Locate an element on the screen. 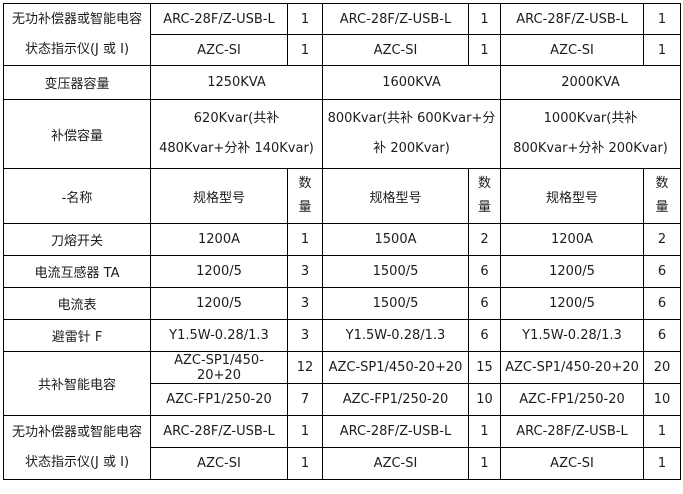  value-cell: 1000Kvar(共补 800Kvar+分补 200Kvar) is located at coordinates (590, 134).